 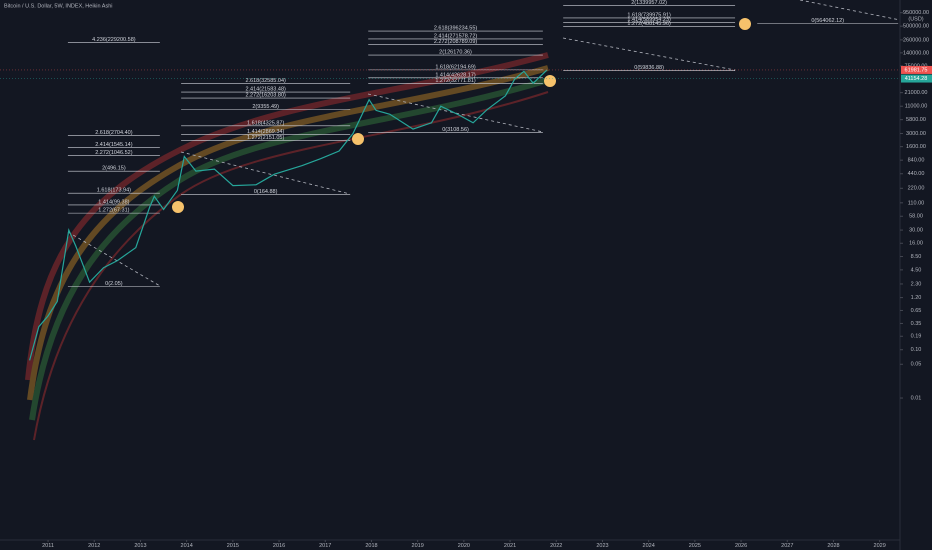 I want to click on y-tick-label: 2.30, so click(x=916, y=284).